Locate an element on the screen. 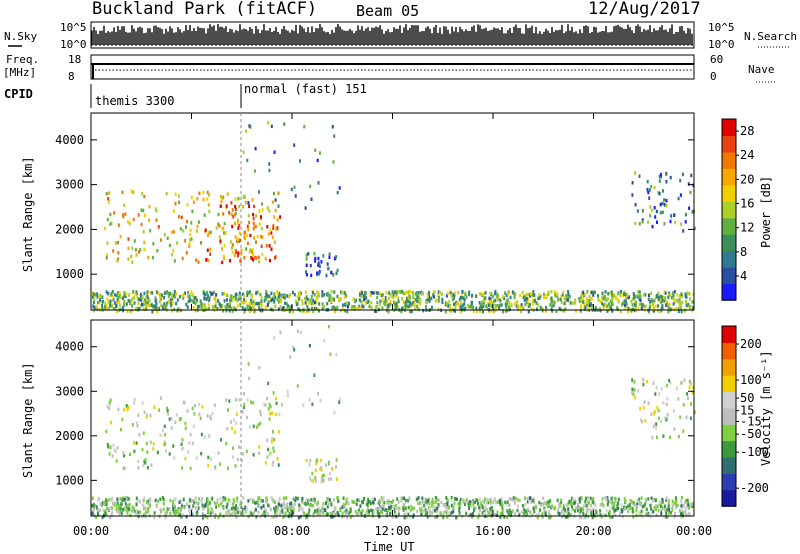 The width and height of the screenshot is (800, 554). cpid-label: CPID is located at coordinates (18, 94).